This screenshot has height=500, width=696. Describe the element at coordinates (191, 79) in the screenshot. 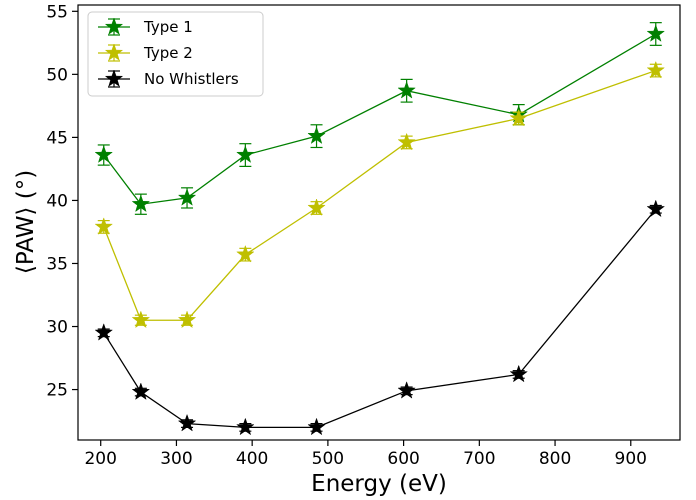

I see `legend-label: No Whistlers` at that location.